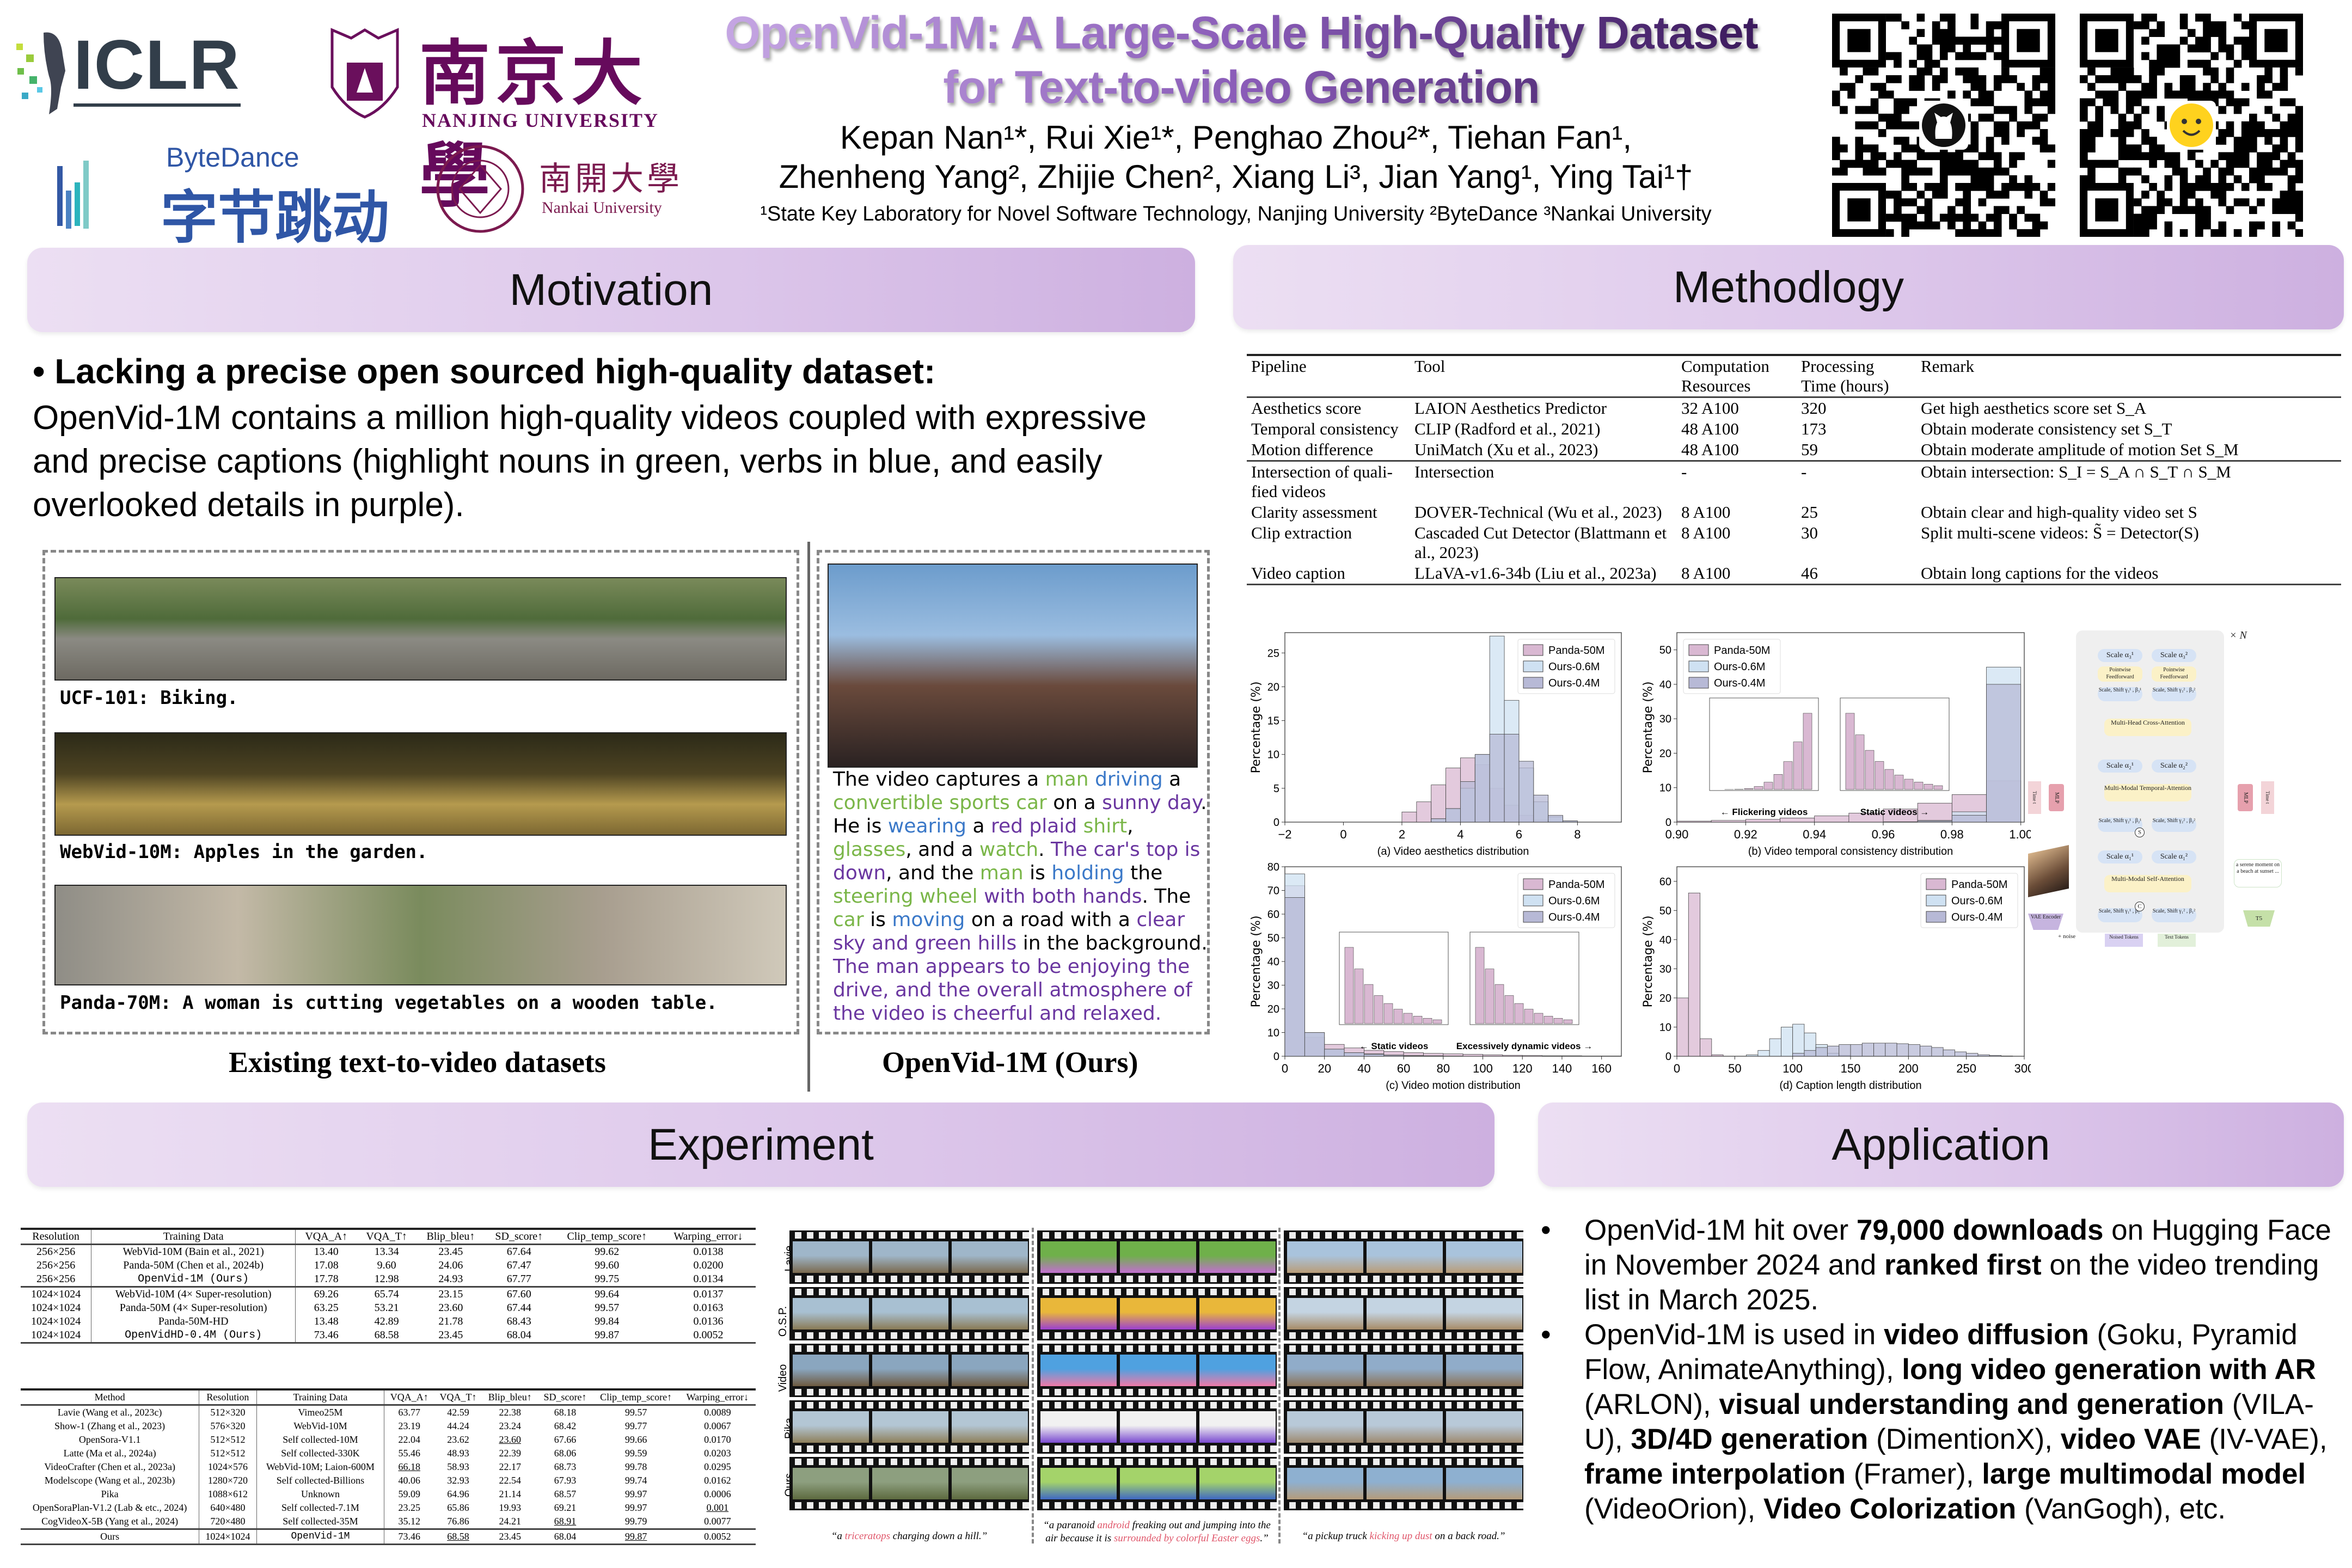  What do you see at coordinates (320, 1522) in the screenshot?
I see `table-cell: Self collected-35M` at bounding box center [320, 1522].